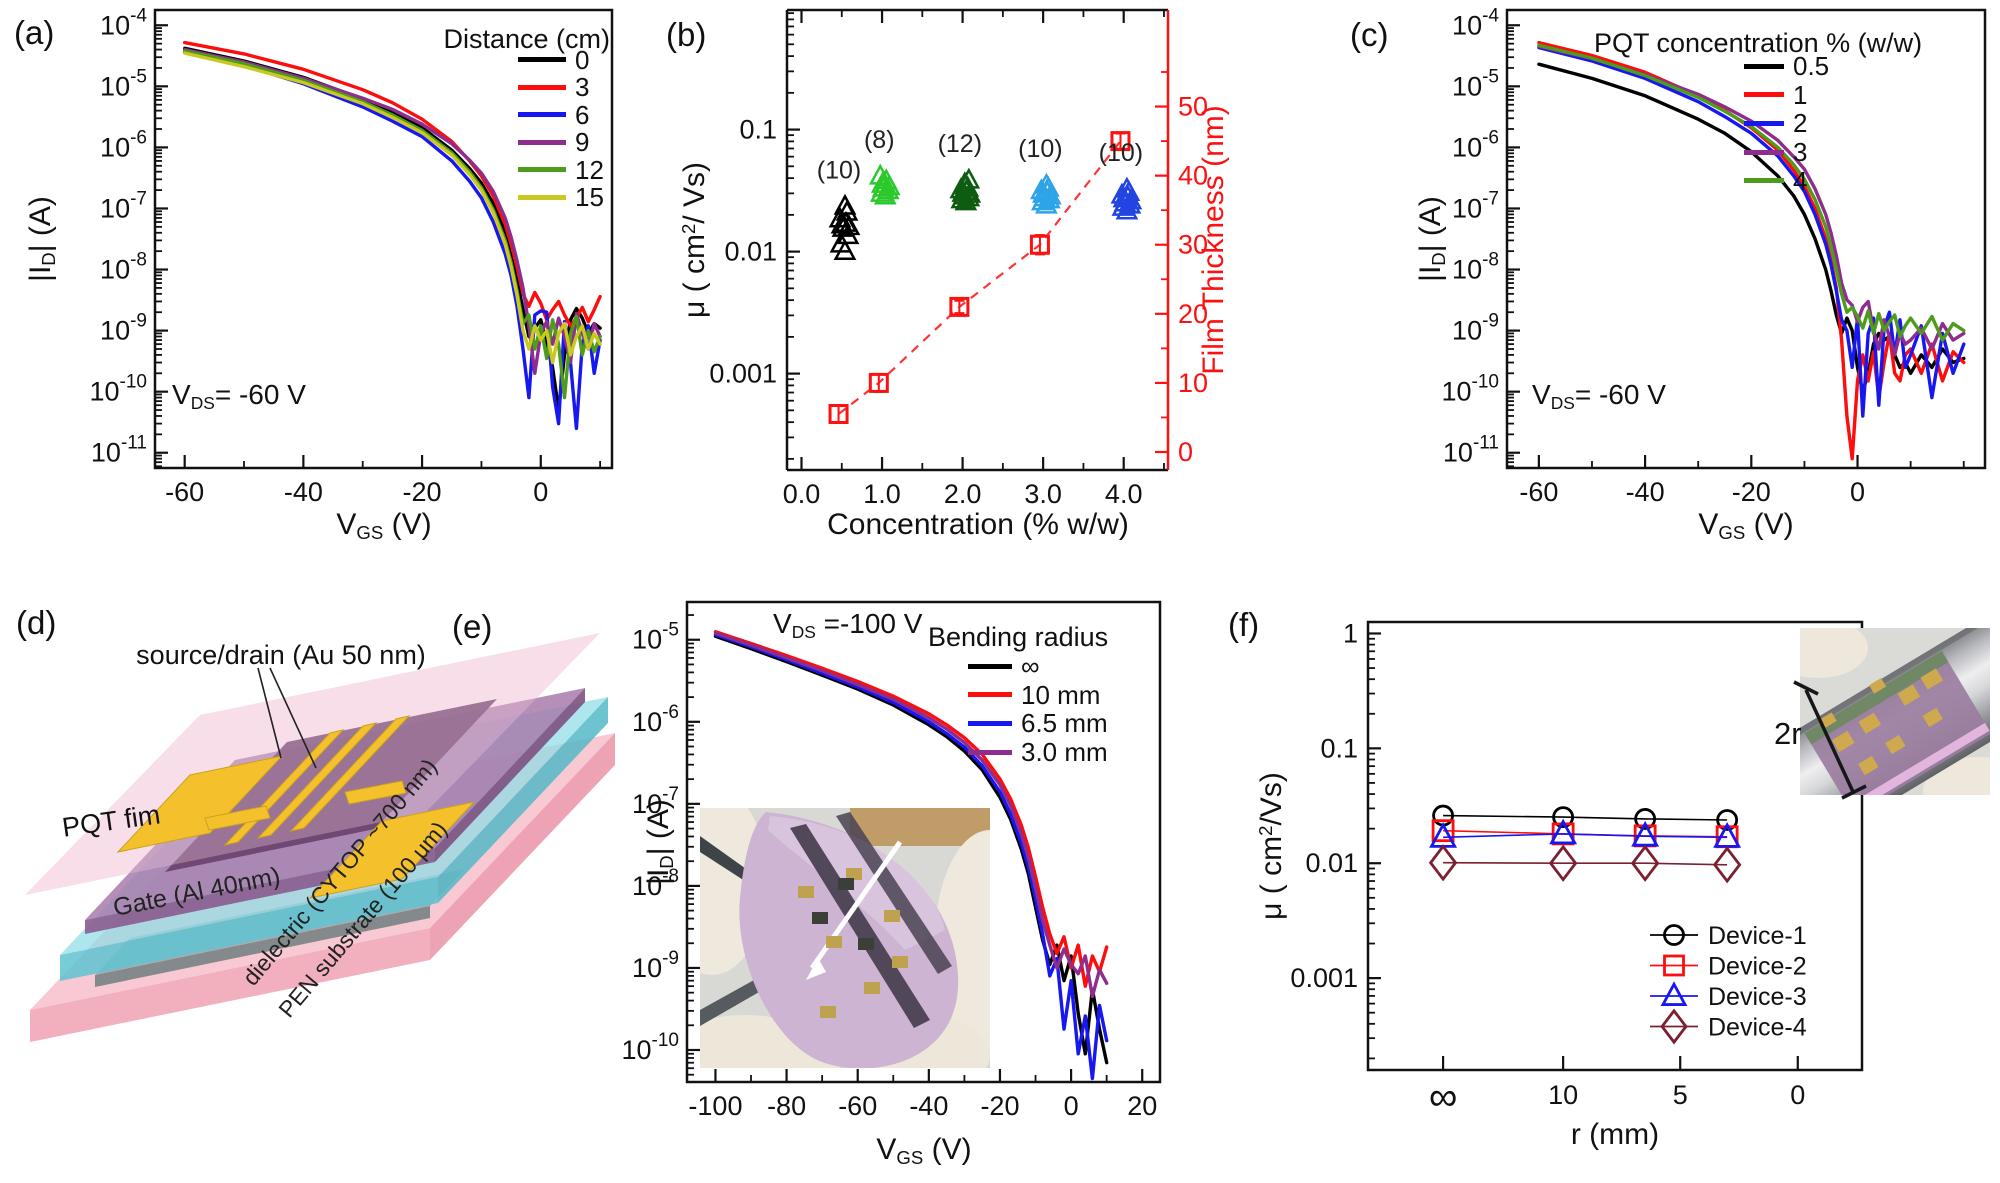 The image size is (2000, 1183). Describe the element at coordinates (659, 842) in the screenshot. I see `y-axis-title-e: |ID| (A)` at that location.